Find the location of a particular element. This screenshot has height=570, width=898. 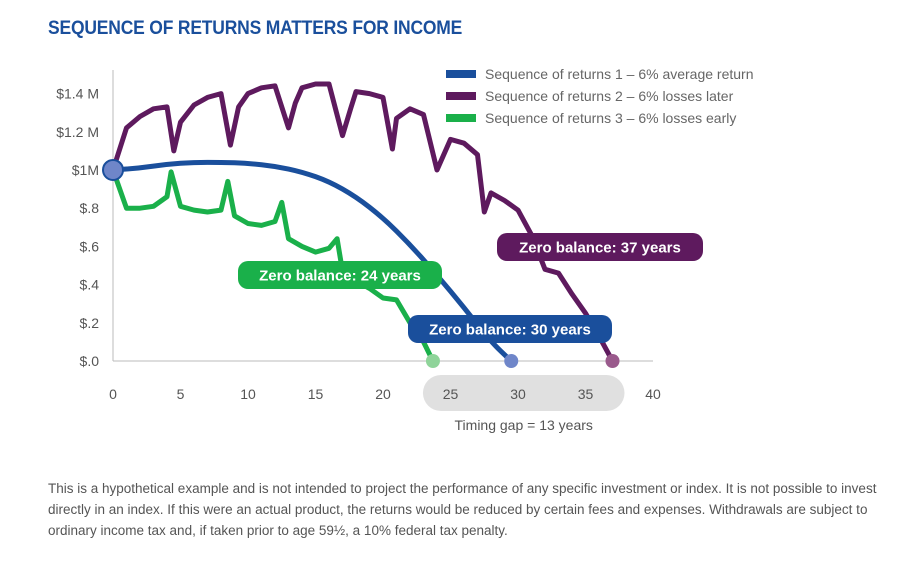

y-tick-label: $1M is located at coordinates (85, 170).